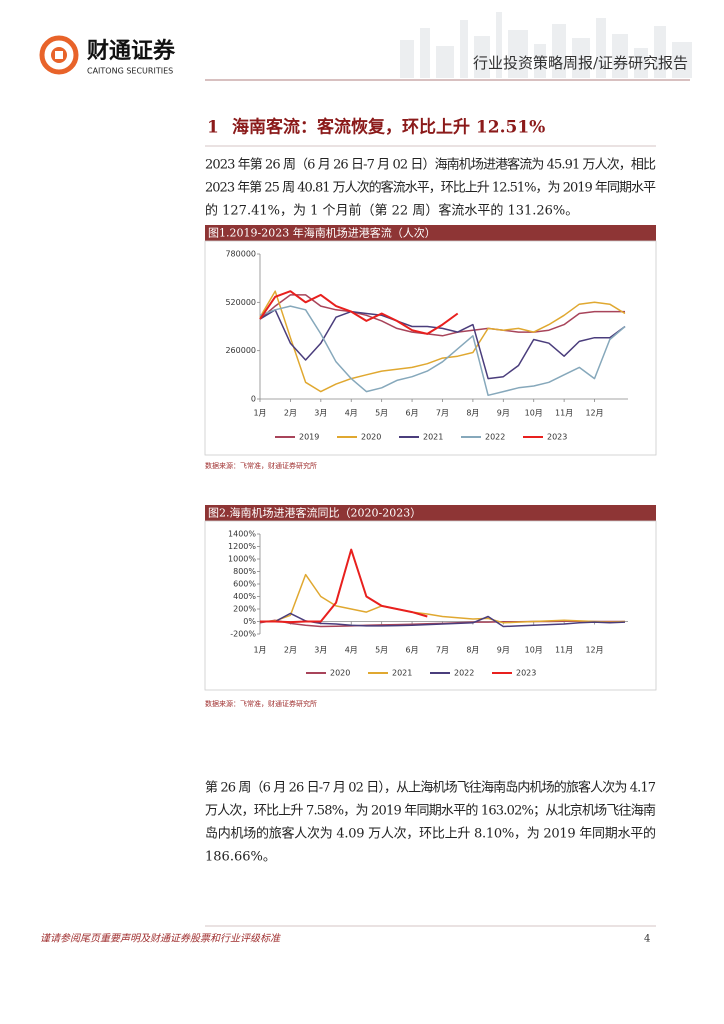  I want to click on figure-title: 图1.2019-2023 年海南机场进港客流（人次）, so click(322, 233).